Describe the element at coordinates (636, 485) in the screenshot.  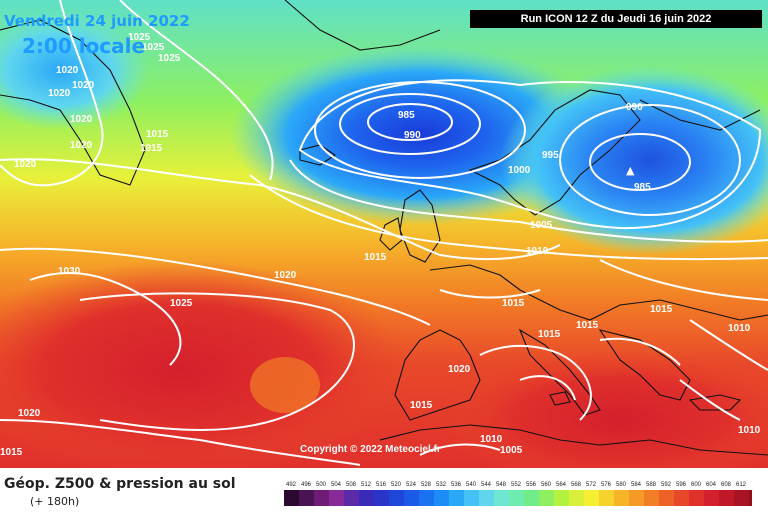
I see `legend-tick-label: 584` at that location.